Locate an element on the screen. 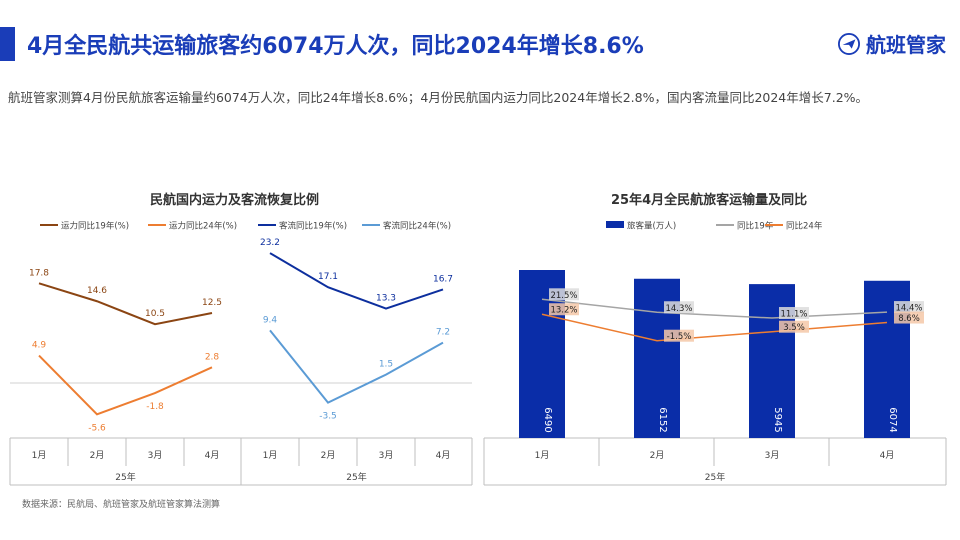 The height and width of the screenshot is (540, 960). data-label: 10.5 is located at coordinates (155, 314).